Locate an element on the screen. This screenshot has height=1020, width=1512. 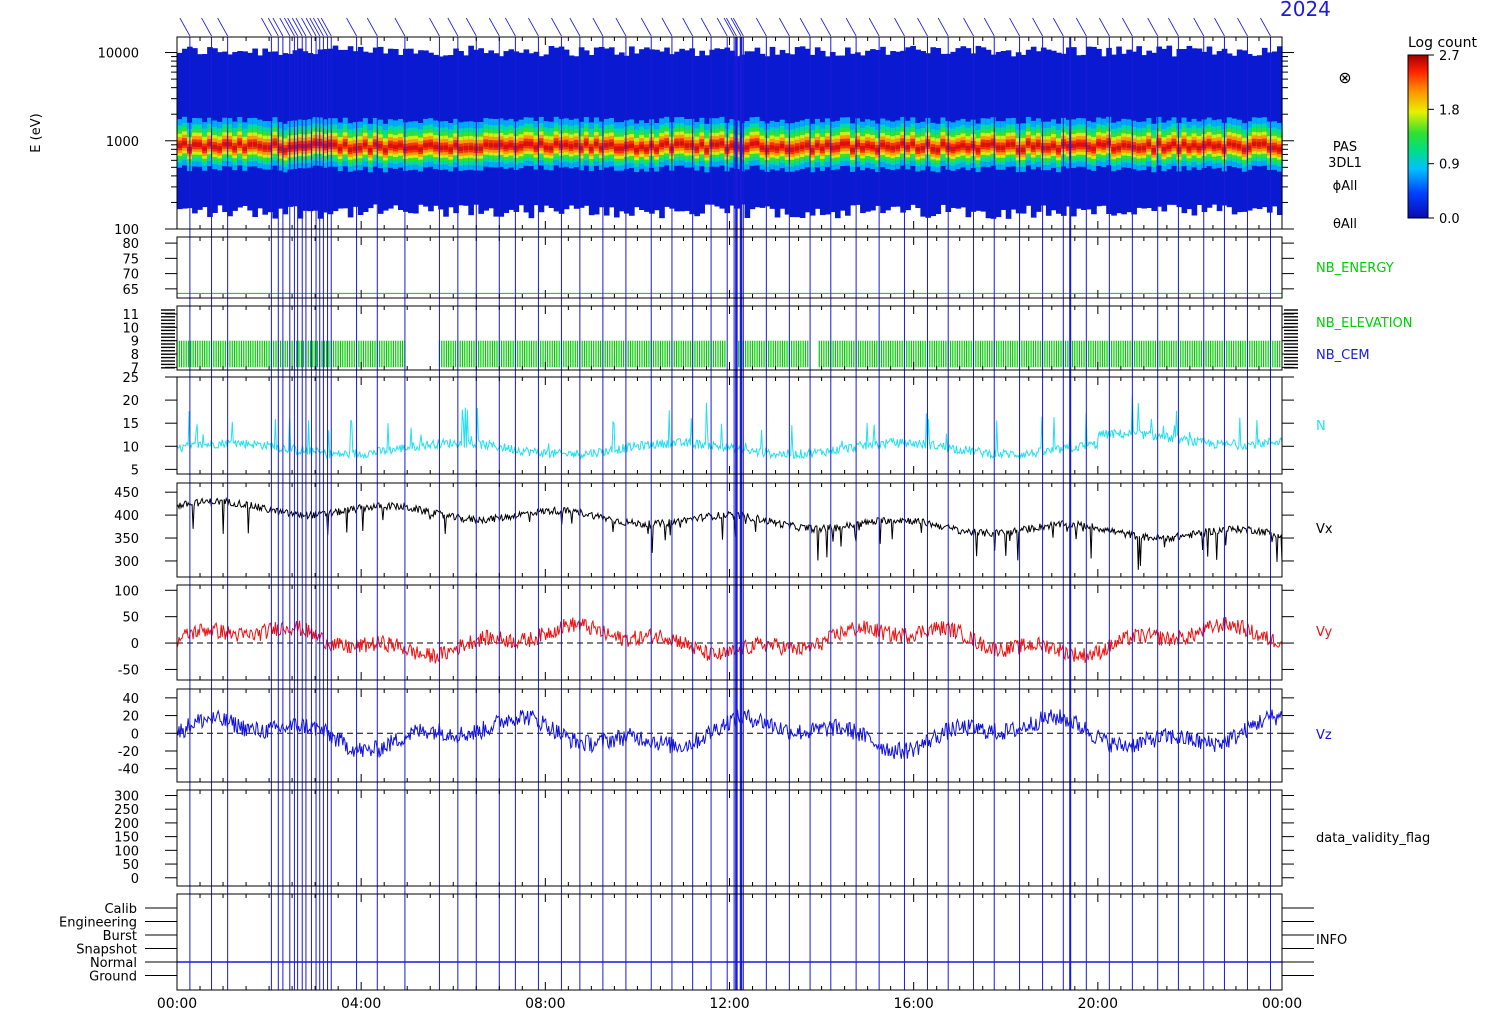
y-tick-label: 1000 is located at coordinates (122, 142).